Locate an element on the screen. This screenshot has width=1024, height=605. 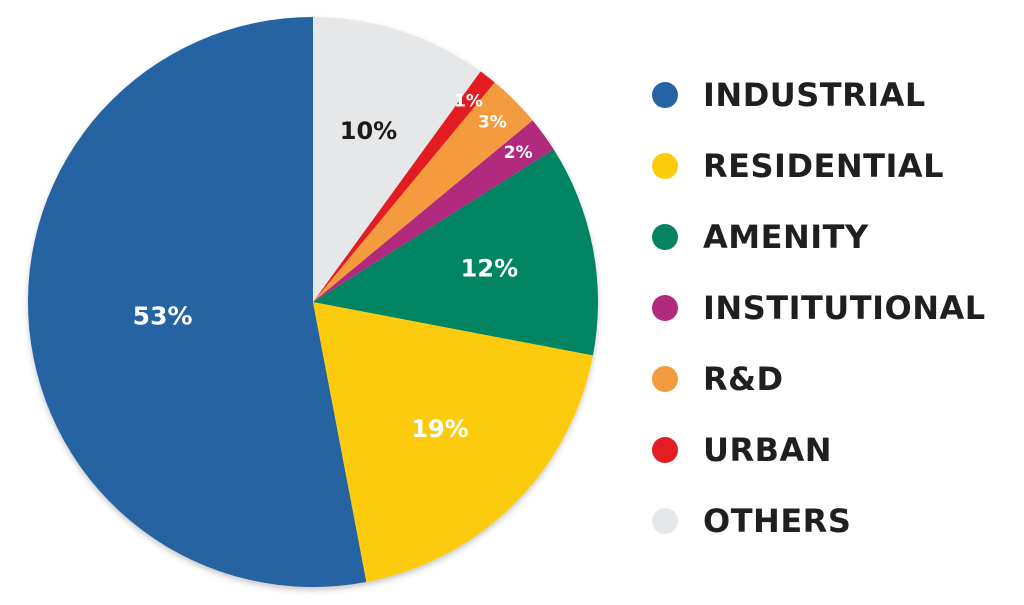
legend-item-urban: URBAN is located at coordinates (742, 450).